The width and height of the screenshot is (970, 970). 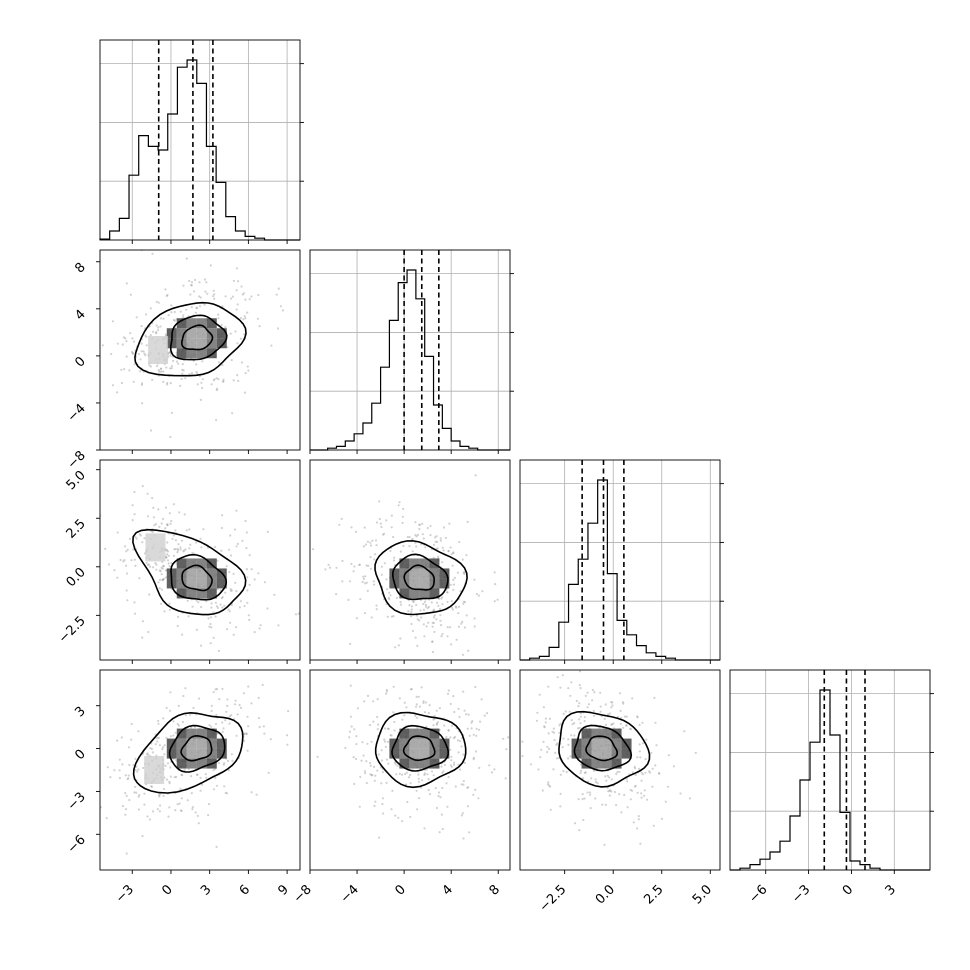 What do you see at coordinates (414, 733) in the screenshot?
I see `joint-3-1-density-cell` at bounding box center [414, 733].